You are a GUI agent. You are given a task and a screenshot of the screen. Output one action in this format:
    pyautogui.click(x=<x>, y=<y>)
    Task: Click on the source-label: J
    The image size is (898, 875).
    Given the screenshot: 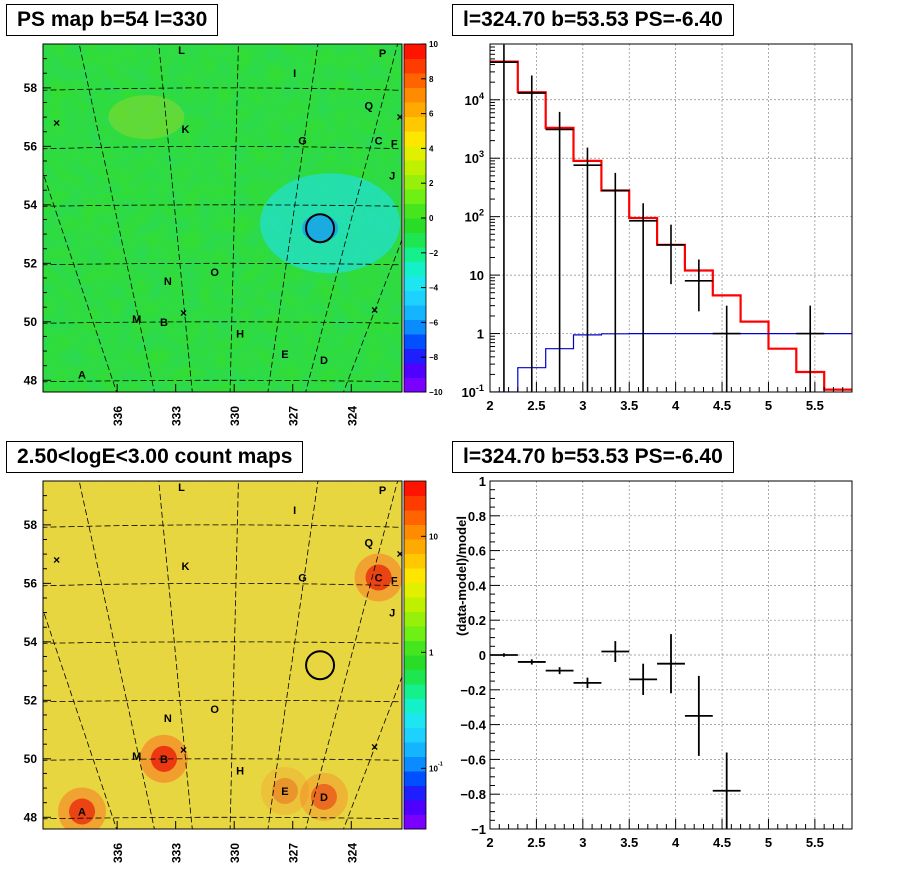 What is the action you would take?
    pyautogui.click(x=392, y=614)
    